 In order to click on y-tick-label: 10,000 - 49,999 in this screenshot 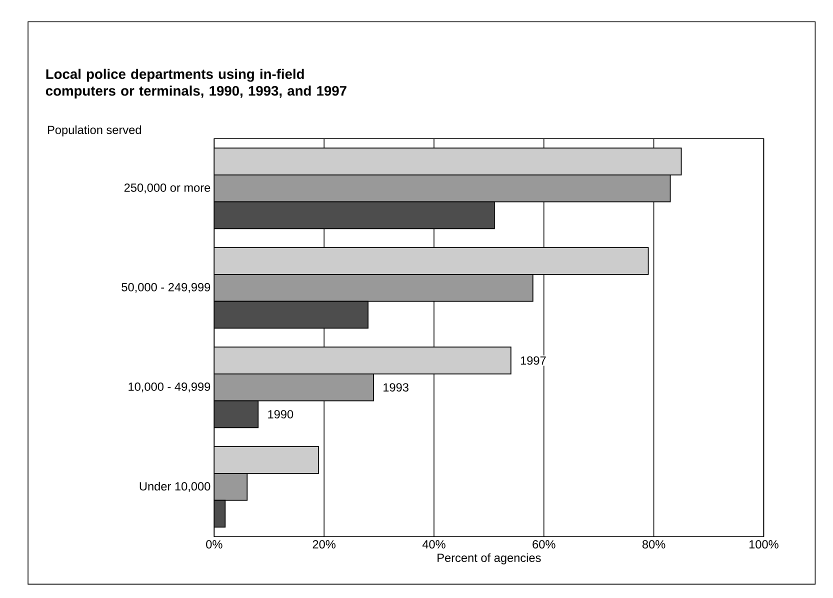, I will do `click(169, 387)`.